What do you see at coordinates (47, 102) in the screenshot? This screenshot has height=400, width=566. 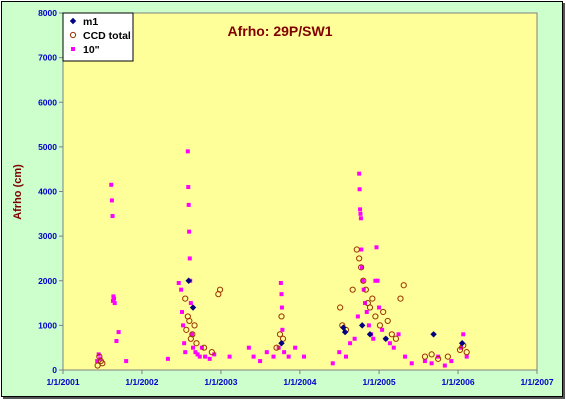 I see `y-tick-label: 6000` at bounding box center [47, 102].